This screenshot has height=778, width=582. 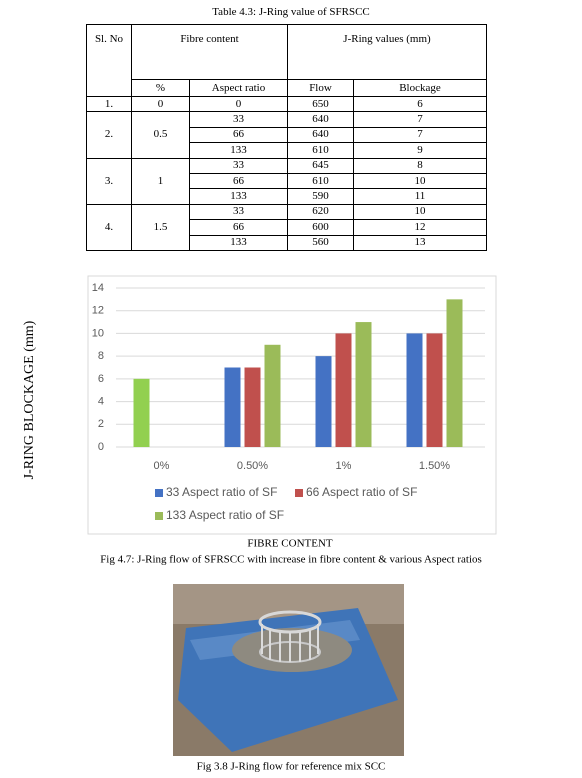 I want to click on sl-cell: 3., so click(x=109, y=181).